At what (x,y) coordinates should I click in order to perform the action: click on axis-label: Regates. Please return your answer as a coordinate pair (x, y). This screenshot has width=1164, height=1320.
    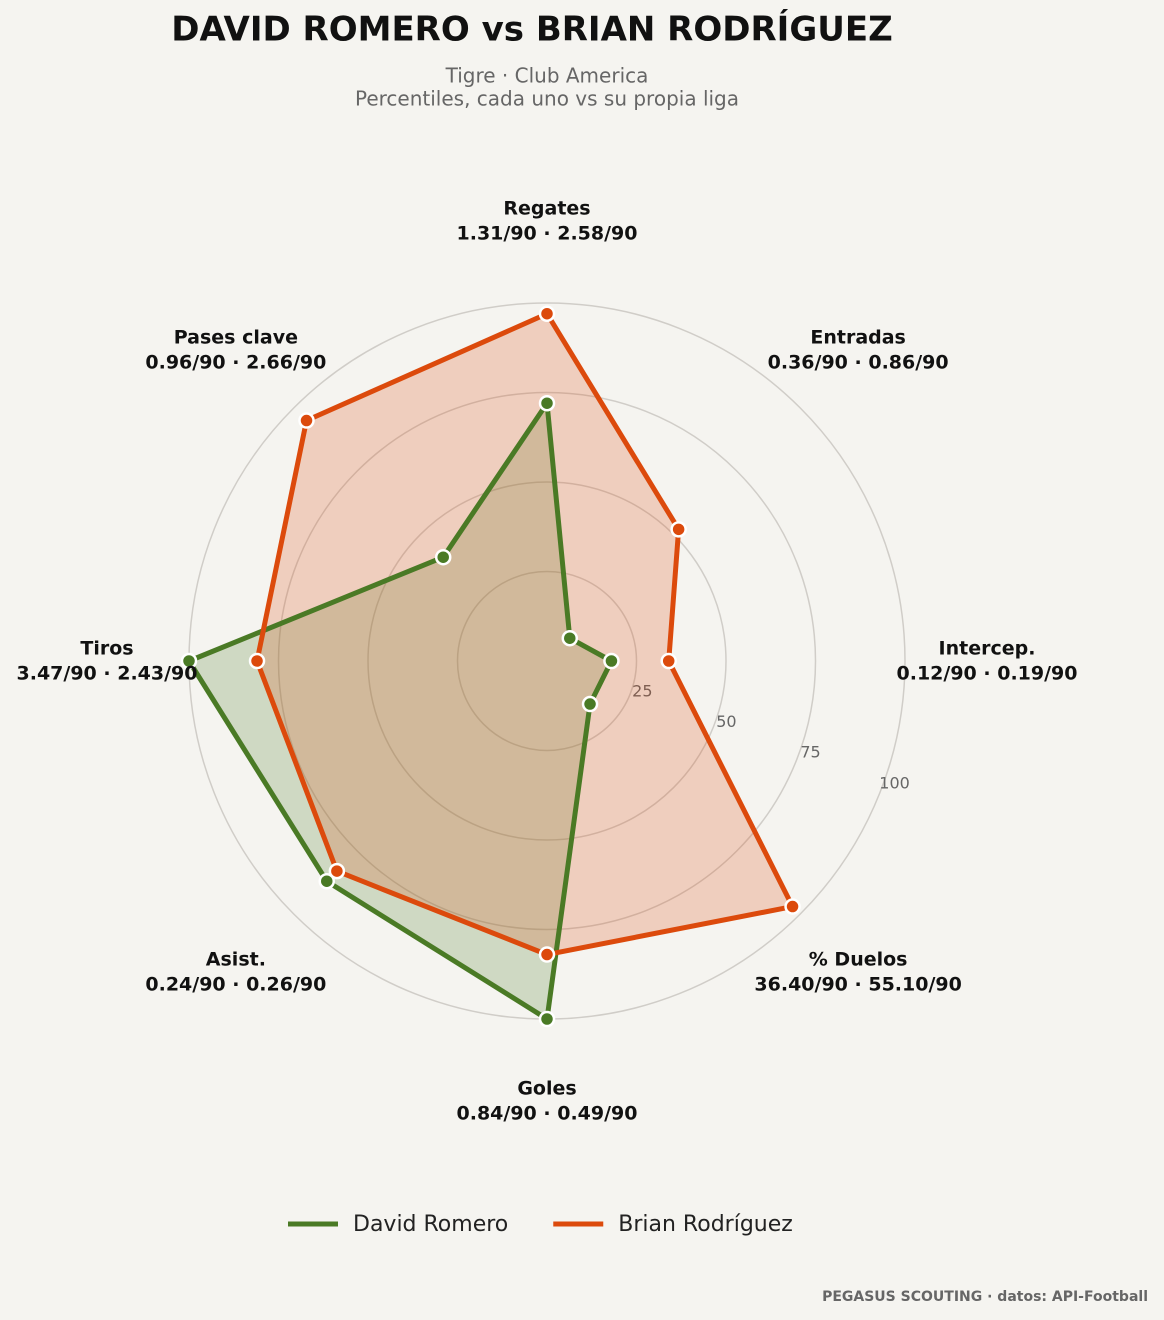
    Looking at the image, I should click on (546, 209).